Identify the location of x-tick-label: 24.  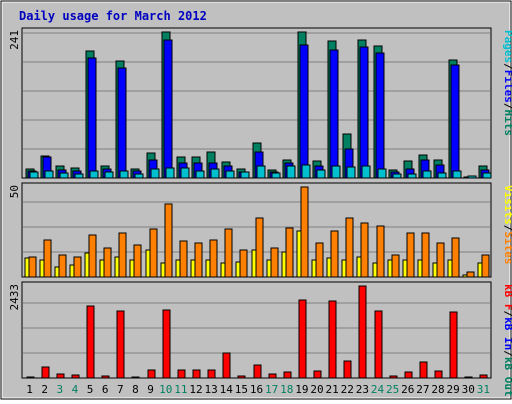
(378, 389).